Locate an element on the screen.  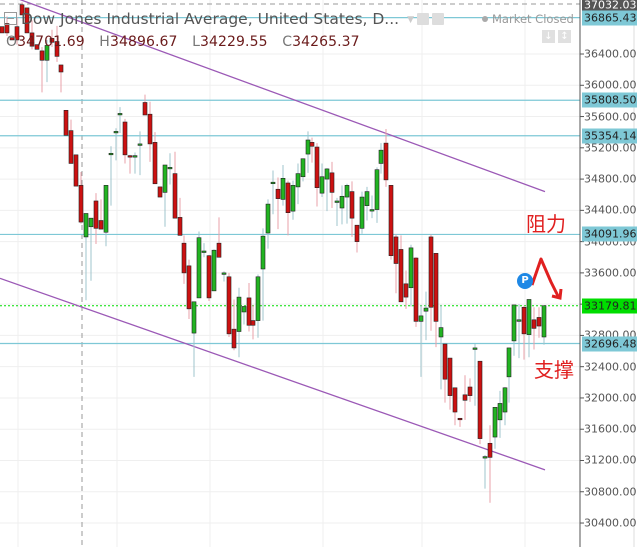
ohlc-values: O34701.69 H34896.67 L34229.55 C34265.37 is located at coordinates (188, 42).